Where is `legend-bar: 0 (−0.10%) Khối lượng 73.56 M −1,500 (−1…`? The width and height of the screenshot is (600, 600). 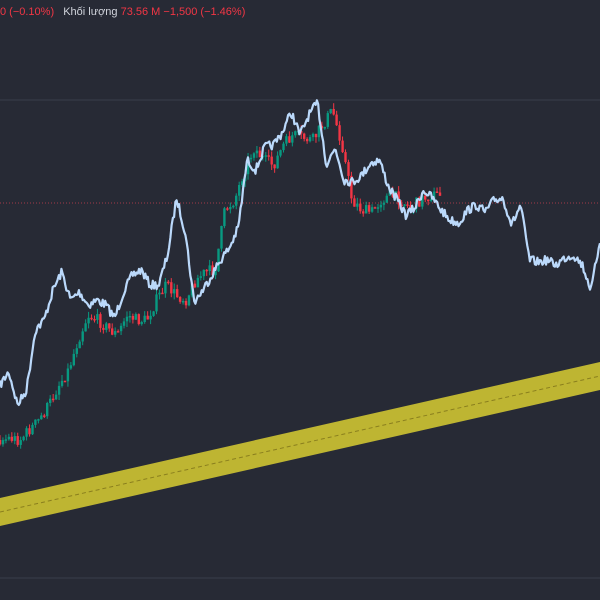 legend-bar: 0 (−0.10%) Khối lượng 73.56 M −1,500 (−1… is located at coordinates (122, 12).